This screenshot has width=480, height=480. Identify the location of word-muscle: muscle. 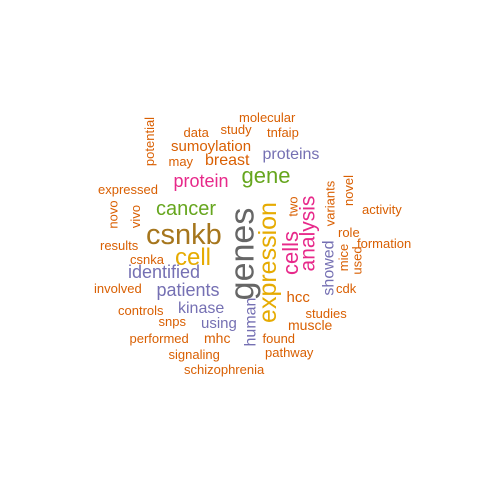
(310, 325).